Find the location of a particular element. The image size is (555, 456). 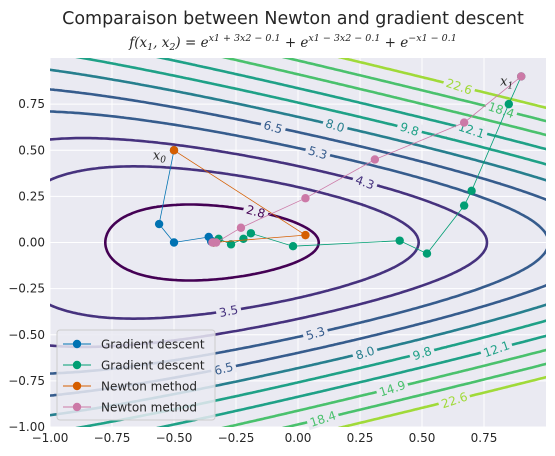

y-tick-label: 0.75 is located at coordinates (31, 104).